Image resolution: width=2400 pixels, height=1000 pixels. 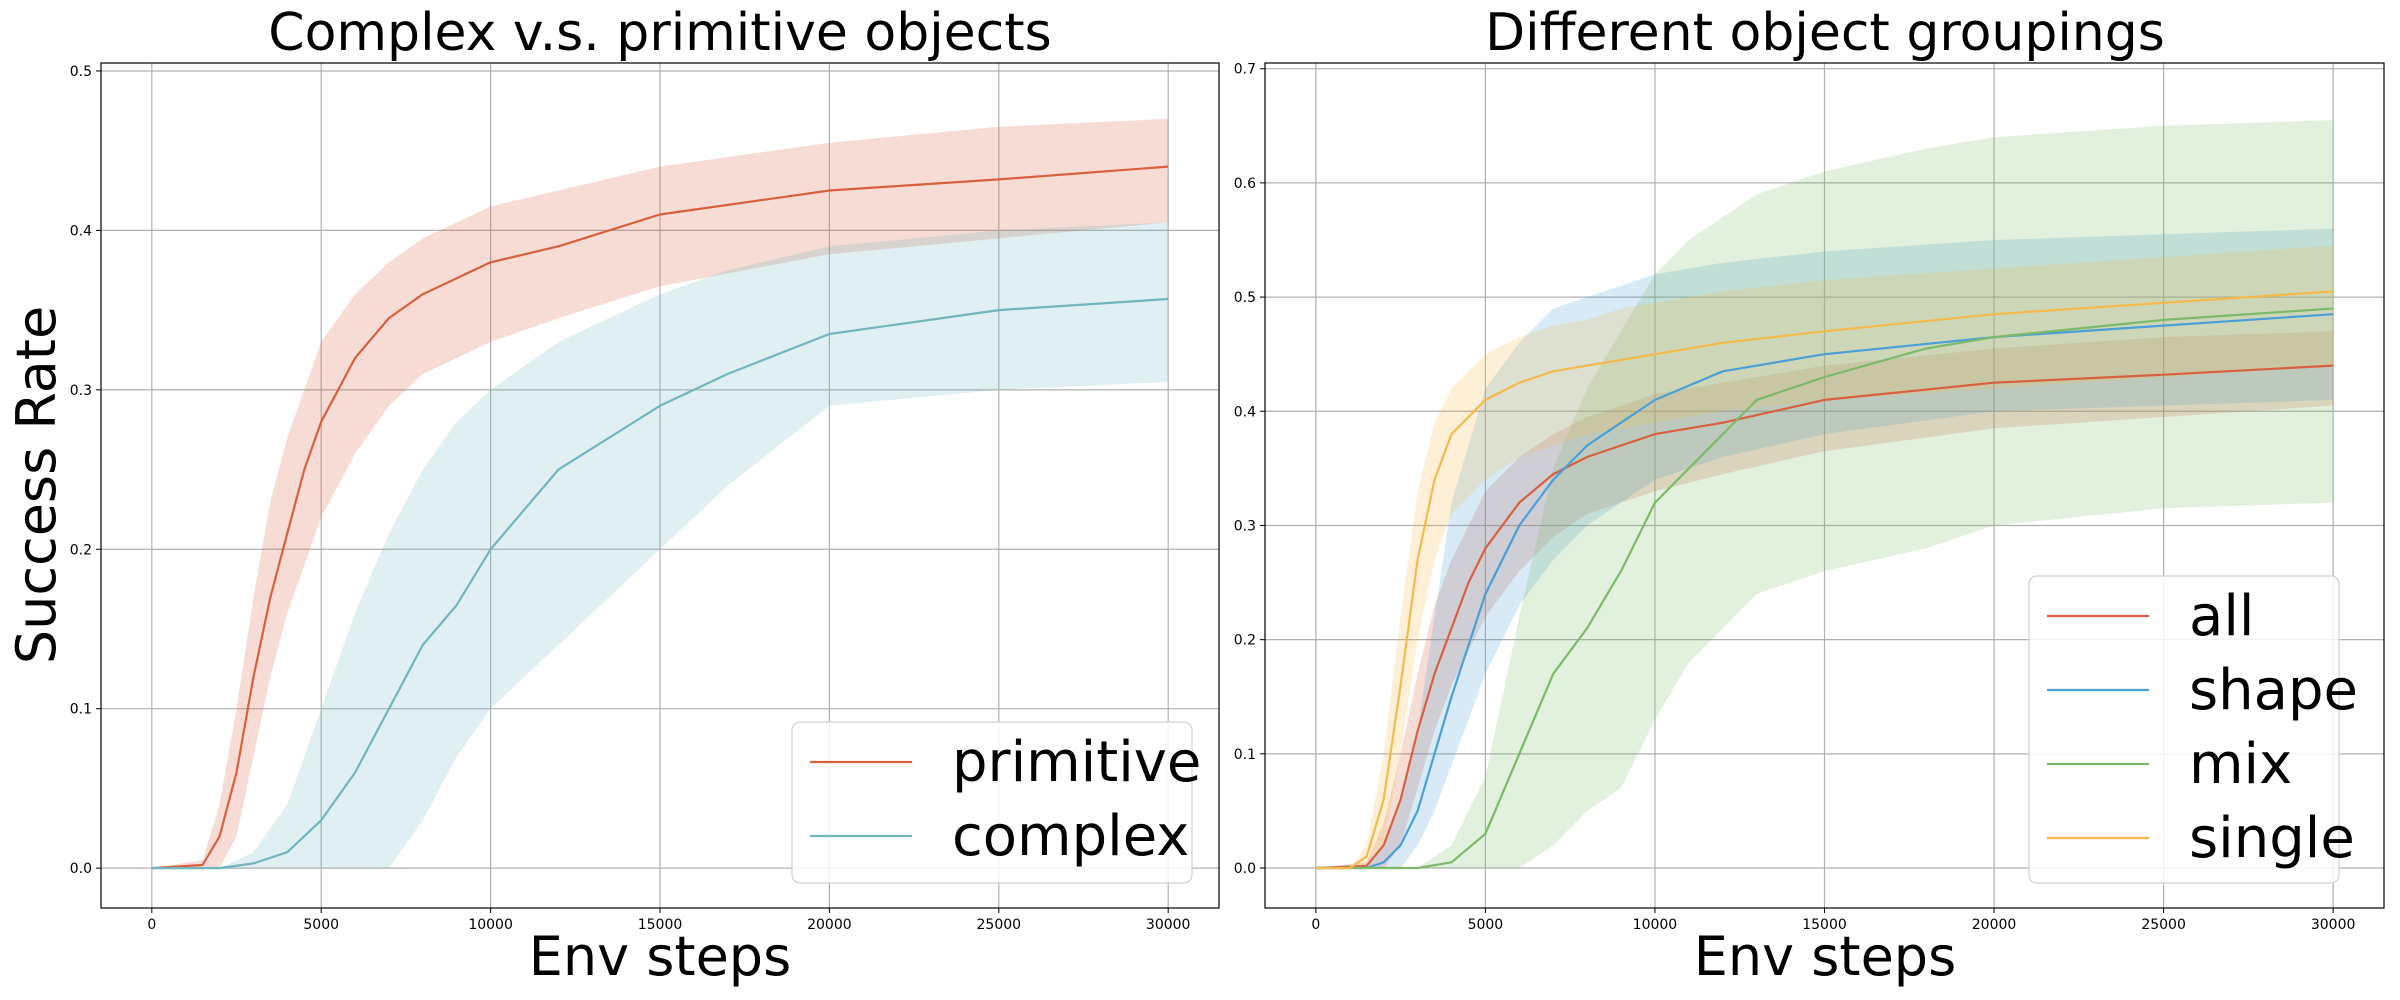 What do you see at coordinates (1076, 762) in the screenshot?
I see `legend-label-primitive: primitive` at bounding box center [1076, 762].